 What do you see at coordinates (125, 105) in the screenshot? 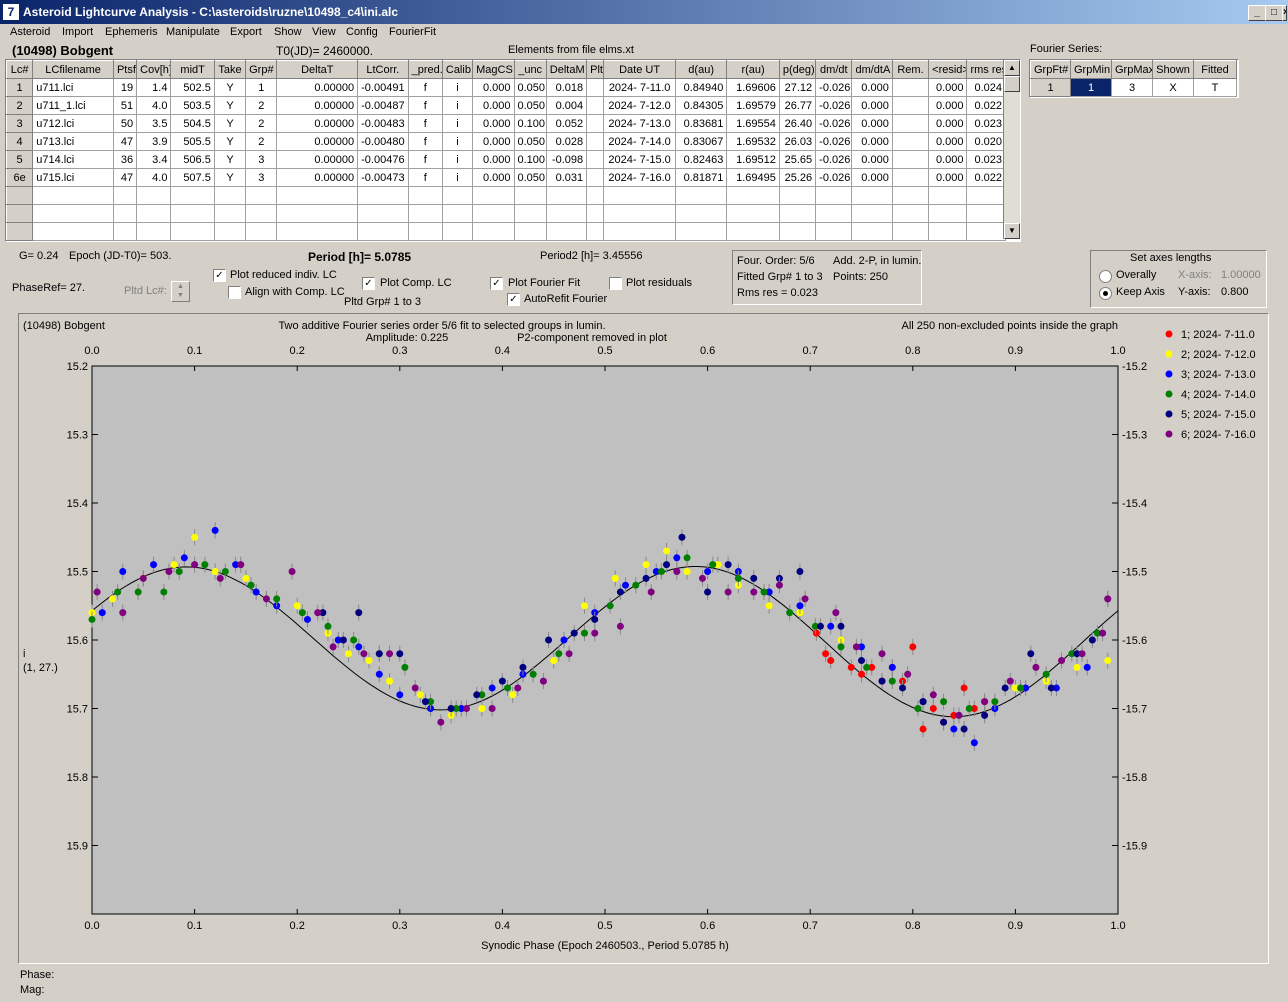
I see `lc-cell: 51` at bounding box center [125, 105].